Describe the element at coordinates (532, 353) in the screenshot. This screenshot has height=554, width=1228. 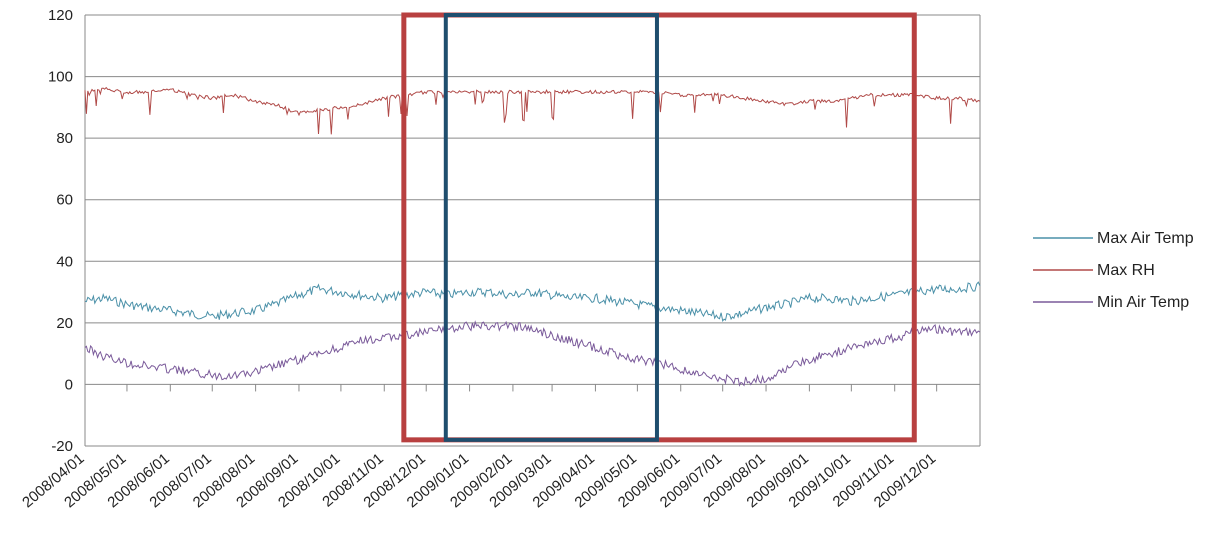
I see `series-line-min-air-temp` at that location.